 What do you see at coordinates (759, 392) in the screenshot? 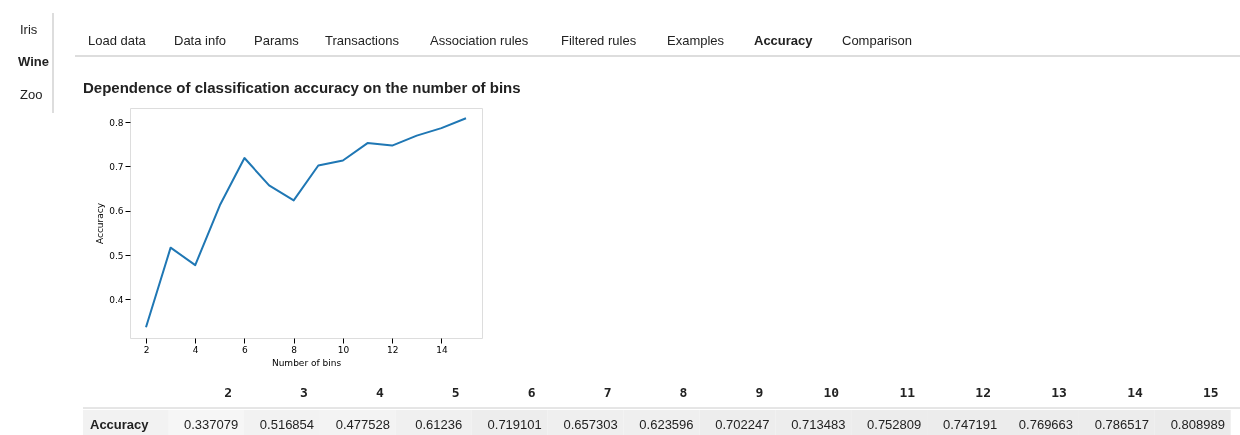
I see `x-tick-label: 9` at bounding box center [759, 392].